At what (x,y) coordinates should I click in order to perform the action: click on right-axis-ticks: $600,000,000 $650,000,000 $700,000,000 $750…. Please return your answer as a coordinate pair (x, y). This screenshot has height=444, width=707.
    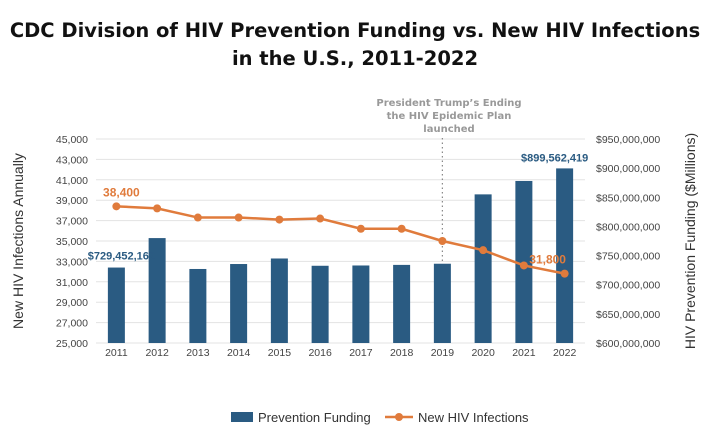
    Looking at the image, I should click on (628, 242).